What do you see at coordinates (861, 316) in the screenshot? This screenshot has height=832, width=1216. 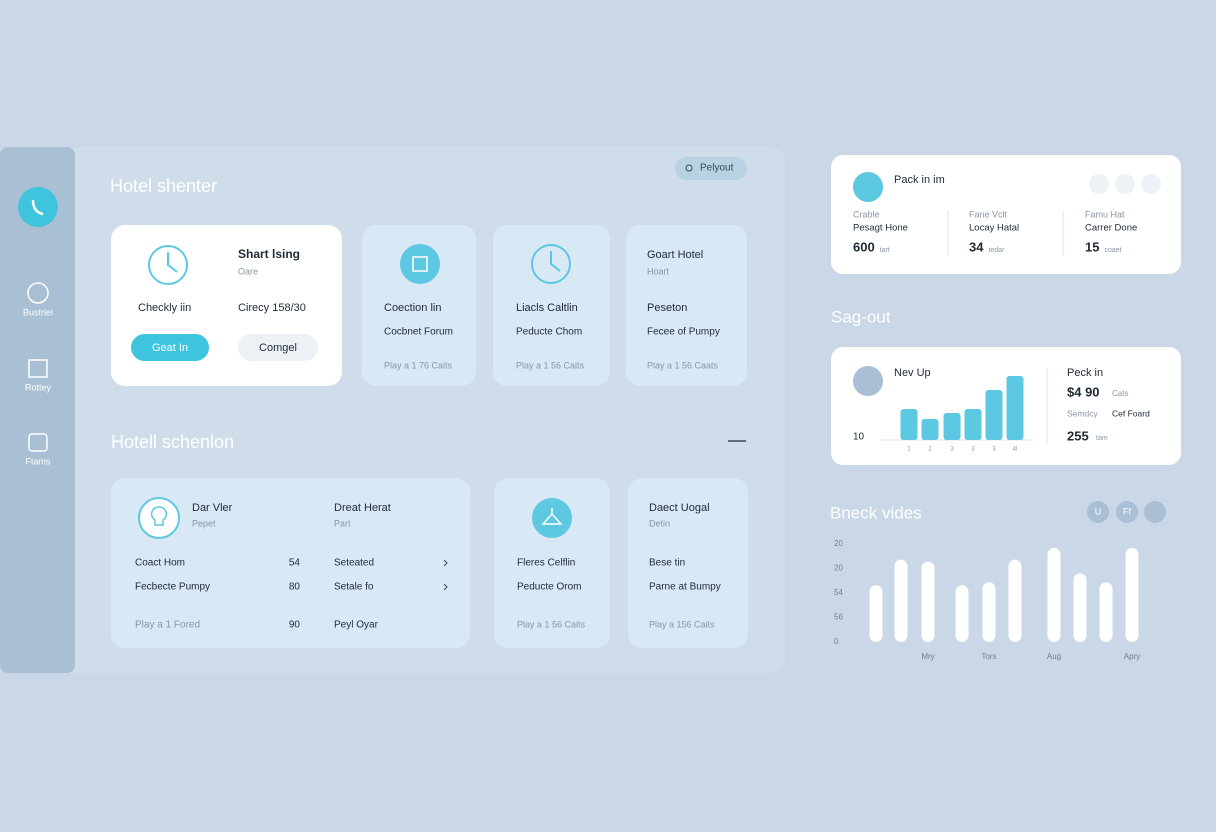 I see `section-title: Sag-out` at bounding box center [861, 316].